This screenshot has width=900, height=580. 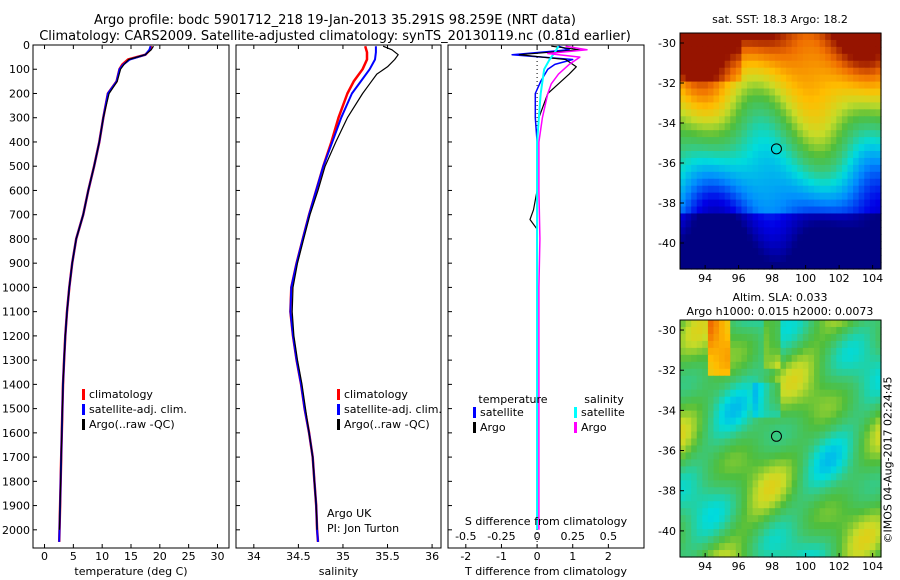 What do you see at coordinates (16, 336) in the screenshot?
I see `temperature-ytick-label: 1200` at bounding box center [16, 336].